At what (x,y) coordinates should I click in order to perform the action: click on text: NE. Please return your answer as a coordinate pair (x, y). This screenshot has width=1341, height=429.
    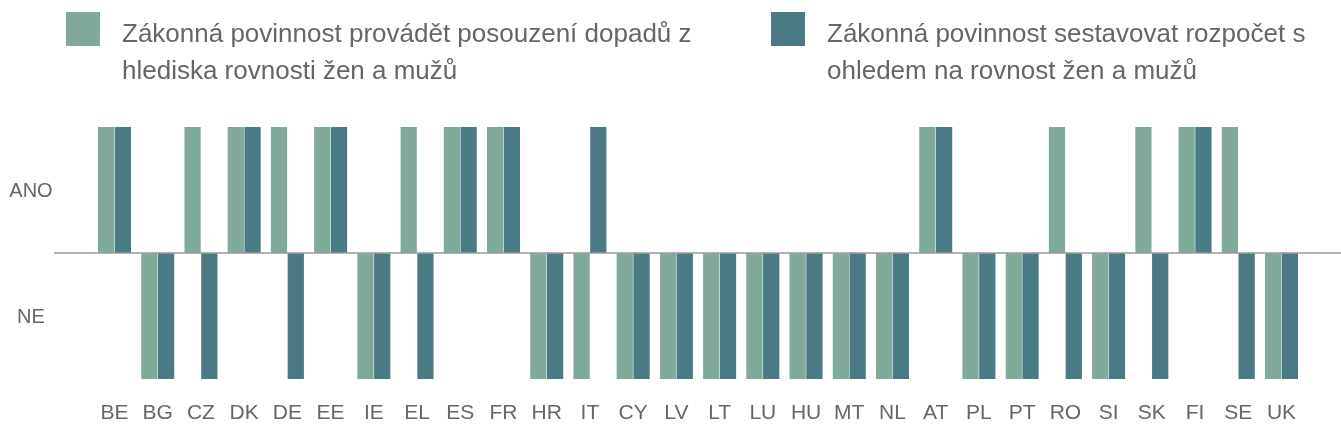
    Looking at the image, I should click on (31, 316).